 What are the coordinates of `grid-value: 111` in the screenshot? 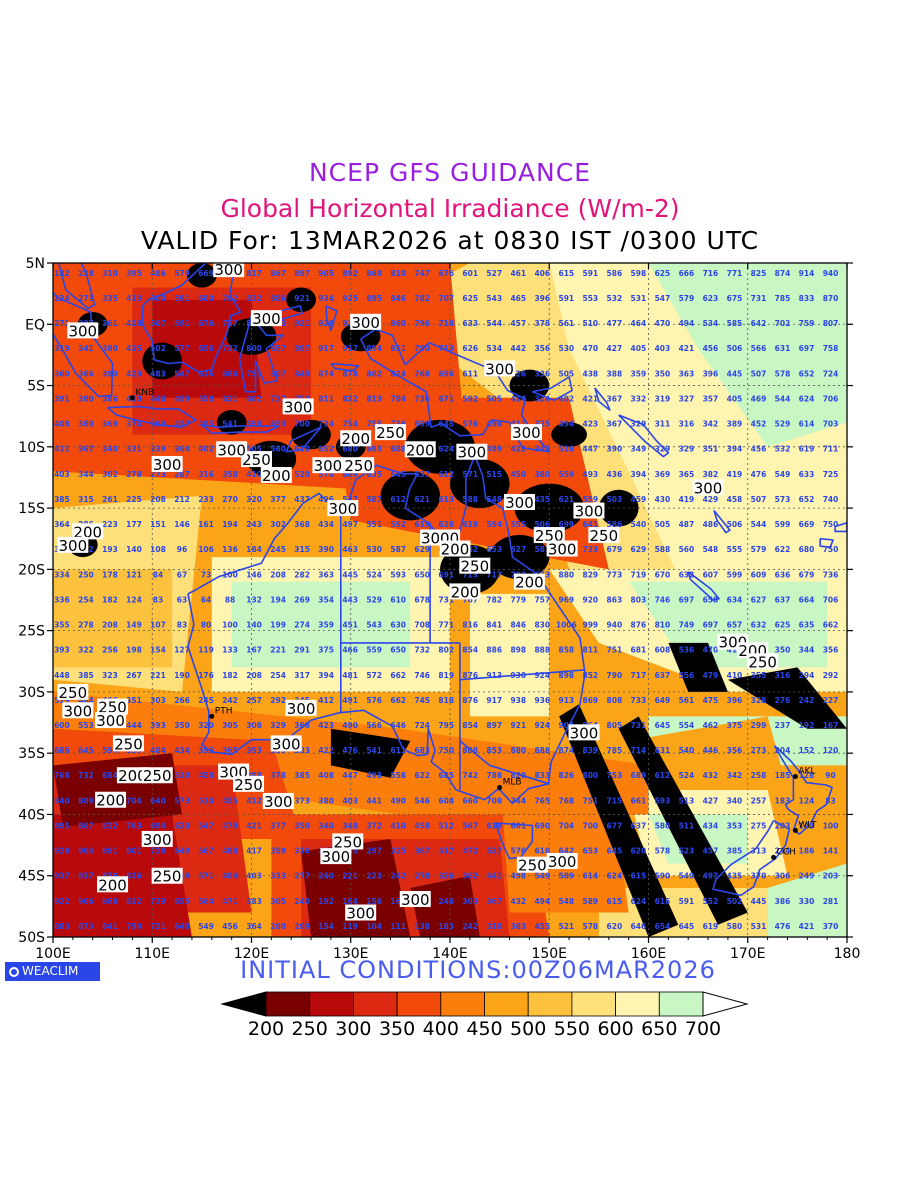 It's located at (398, 926).